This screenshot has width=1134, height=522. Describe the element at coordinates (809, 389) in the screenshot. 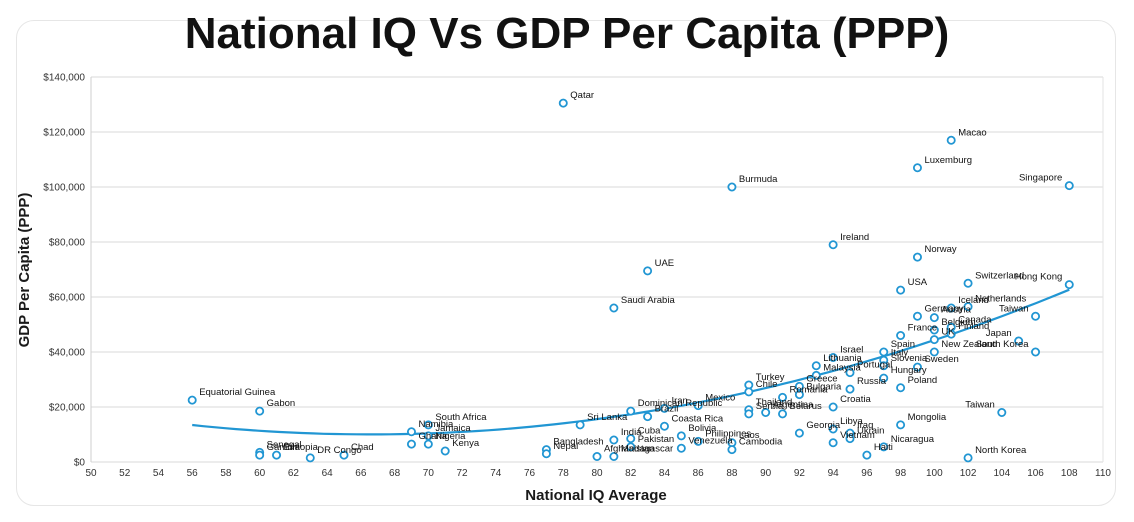

I see `point-label: Romania` at that location.